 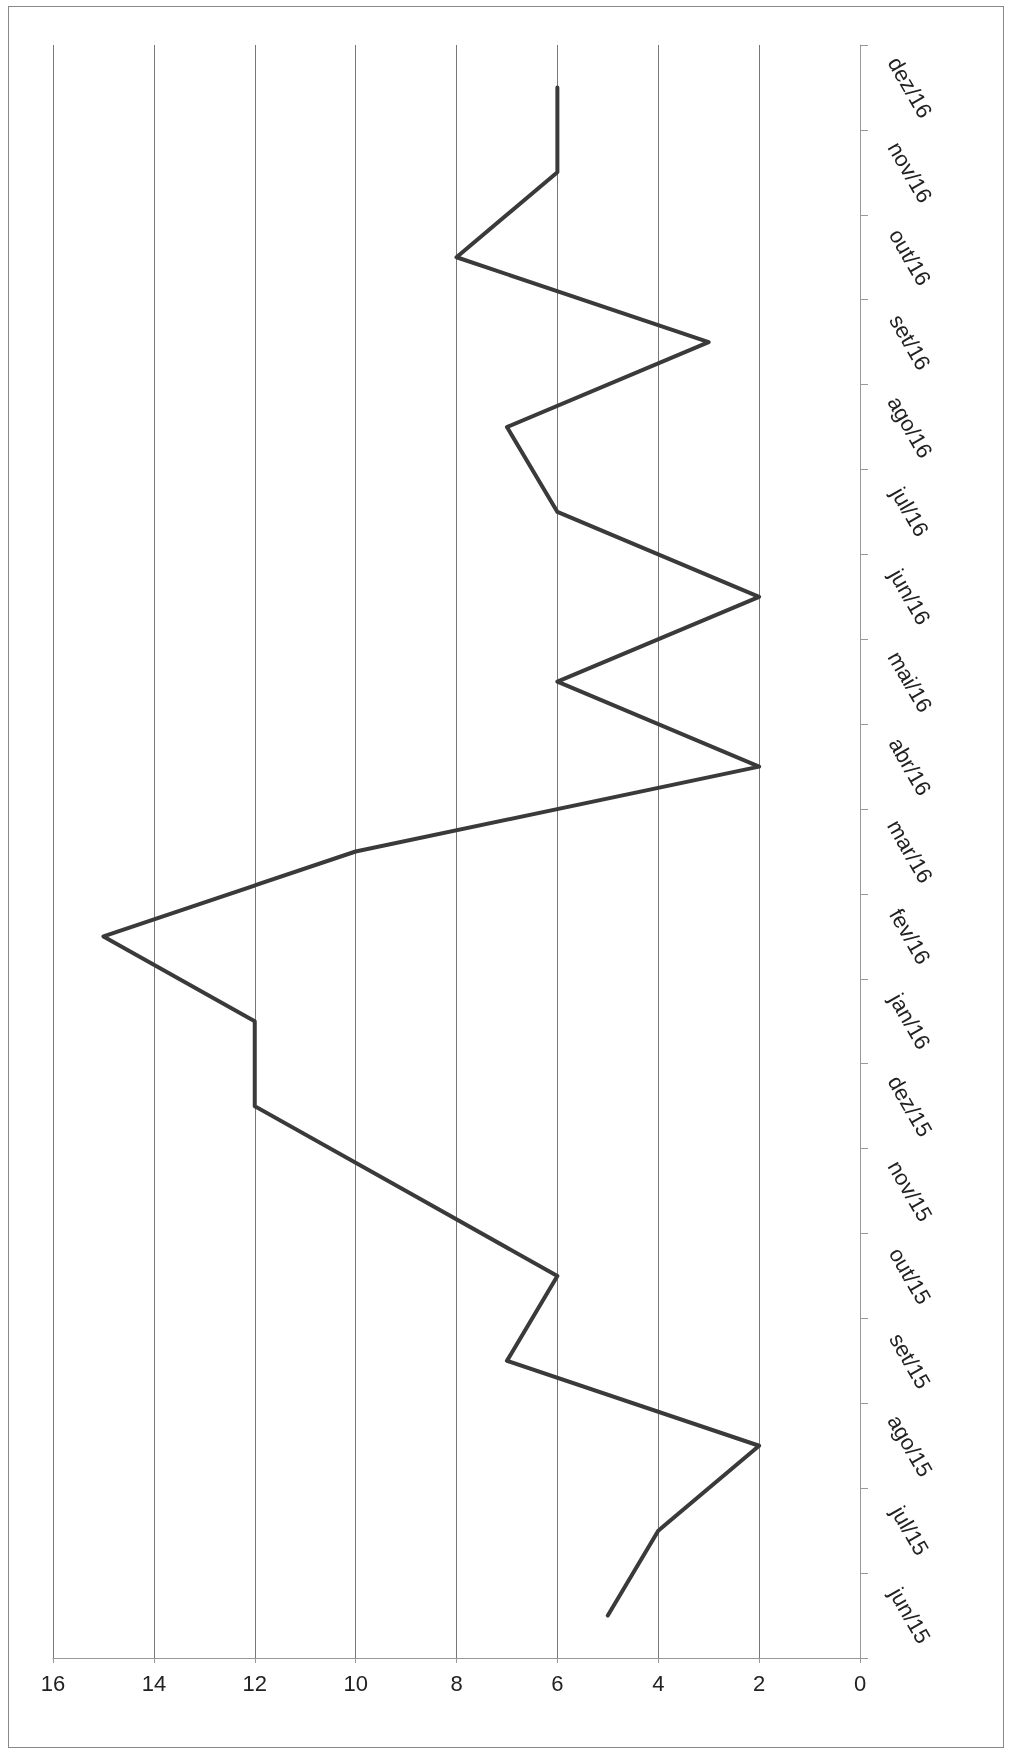 What do you see at coordinates (355, 1683) in the screenshot?
I see `x-tick-label: 10` at bounding box center [355, 1683].